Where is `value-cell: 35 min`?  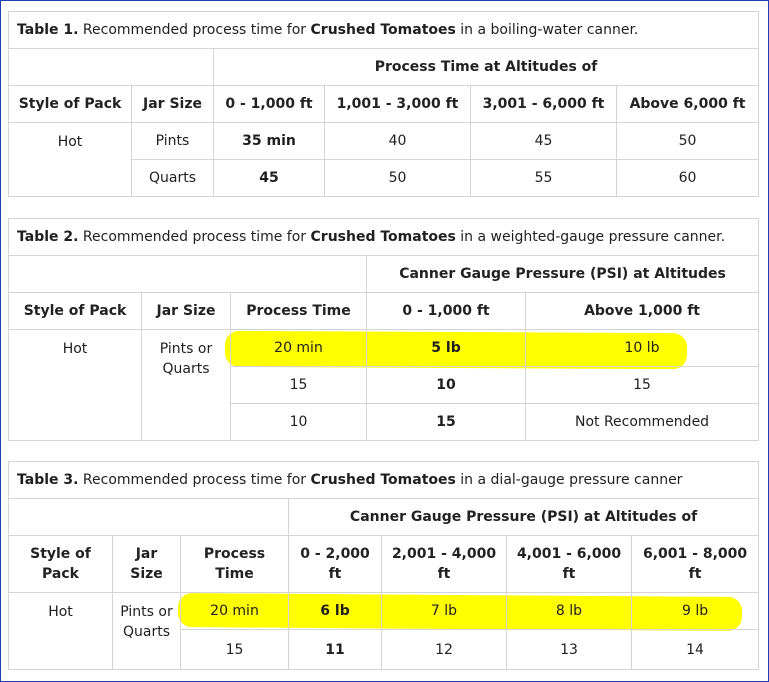
value-cell: 35 min is located at coordinates (269, 141).